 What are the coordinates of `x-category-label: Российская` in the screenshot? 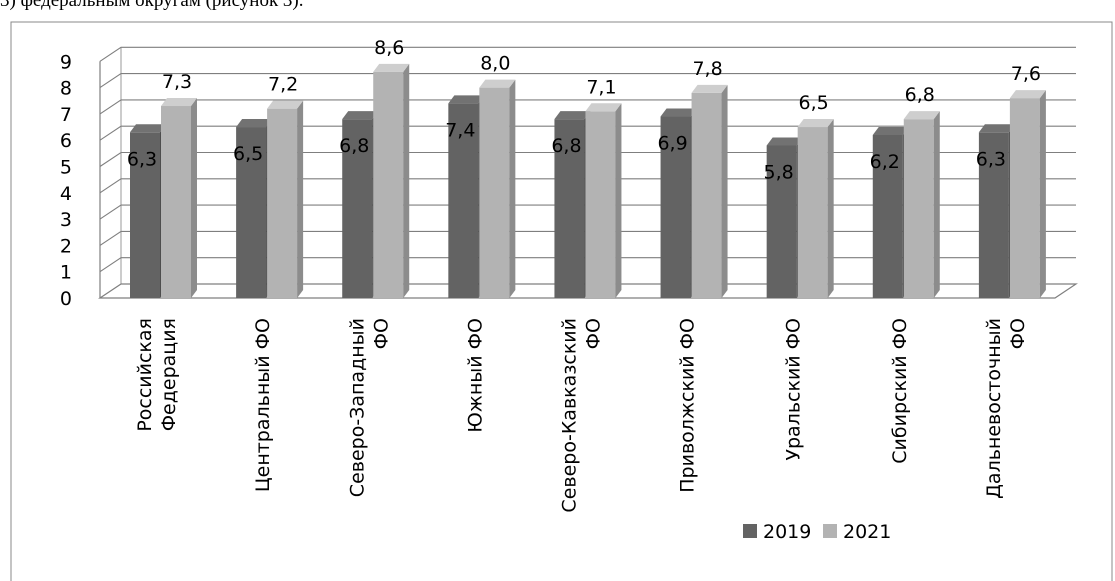 It's located at (145, 375).